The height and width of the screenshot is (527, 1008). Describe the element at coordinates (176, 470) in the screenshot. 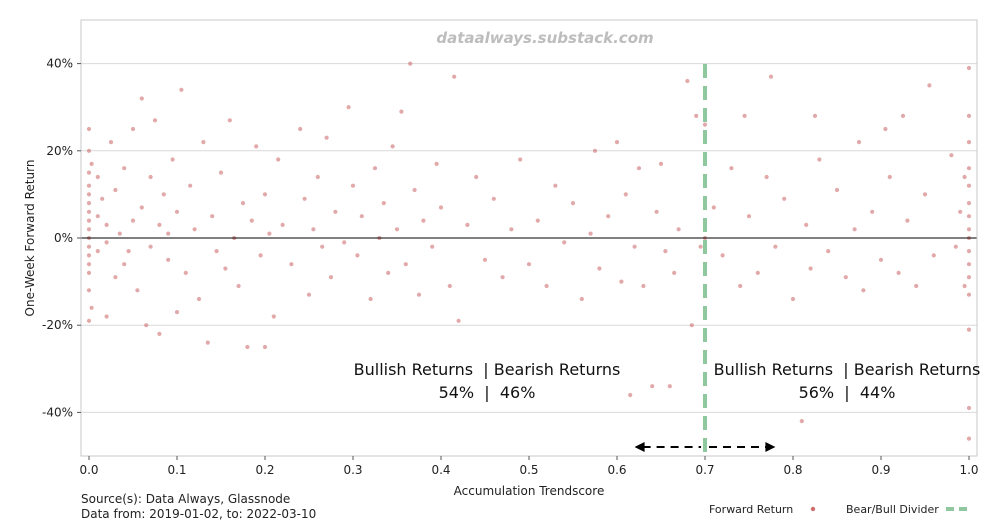

I see `x-tick-label: 0.1` at that location.